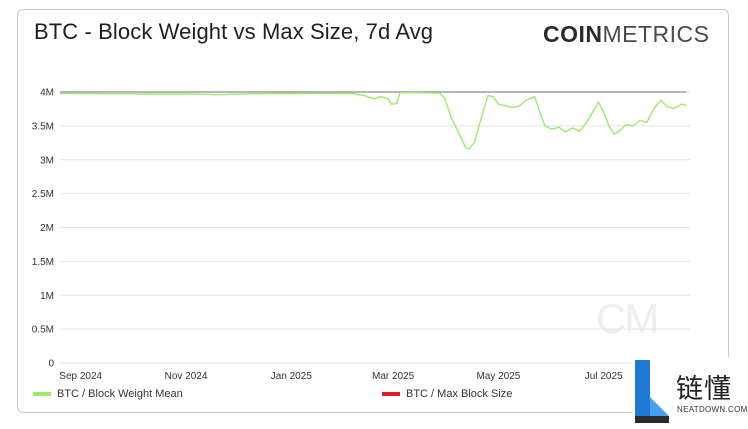 This screenshot has width=748, height=429. Describe the element at coordinates (652, 390) in the screenshot. I see `neatdown-l-logo` at that location.